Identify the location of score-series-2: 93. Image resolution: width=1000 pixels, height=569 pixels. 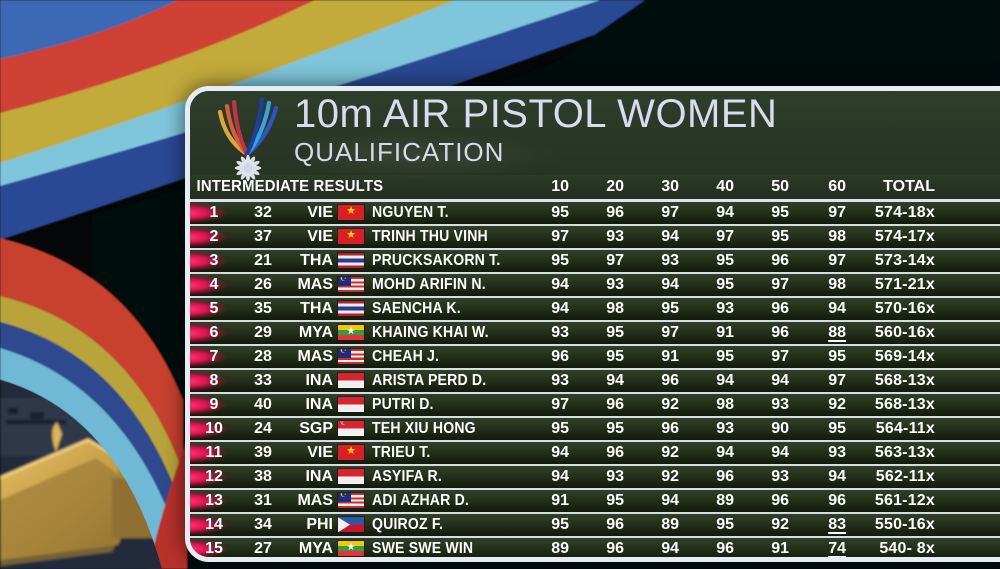
(615, 236).